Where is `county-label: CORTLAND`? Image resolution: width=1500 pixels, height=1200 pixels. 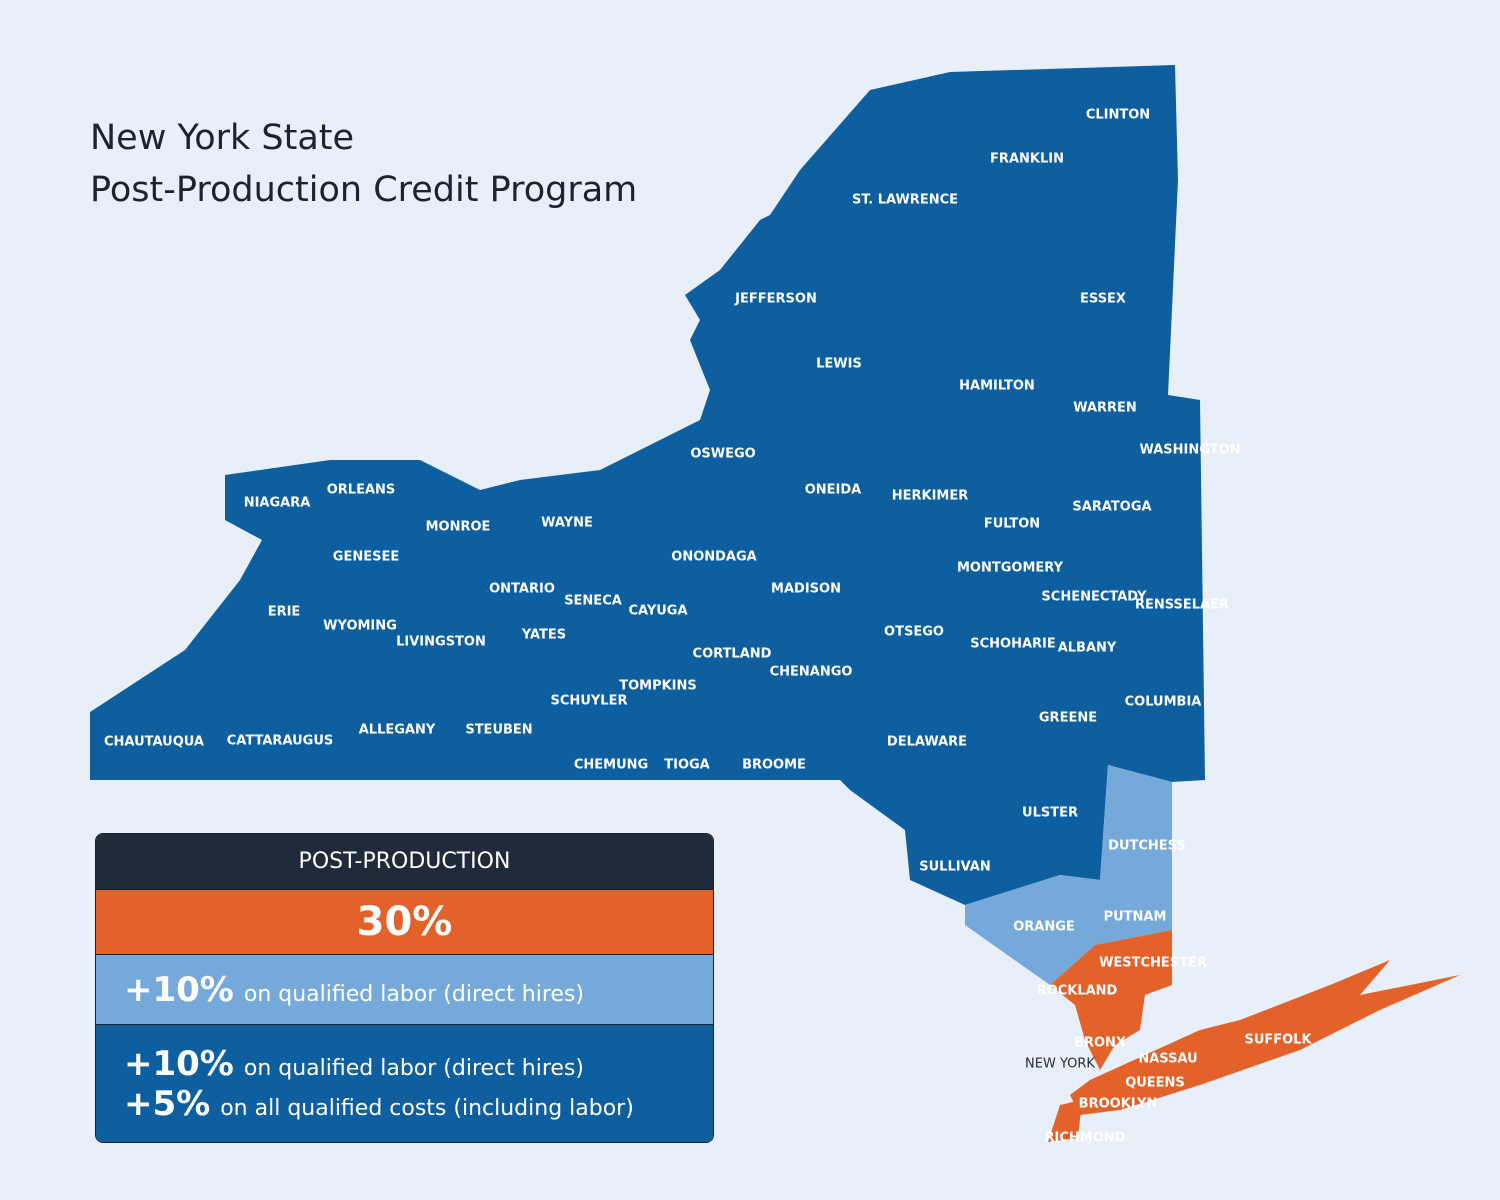 county-label: CORTLAND is located at coordinates (732, 654).